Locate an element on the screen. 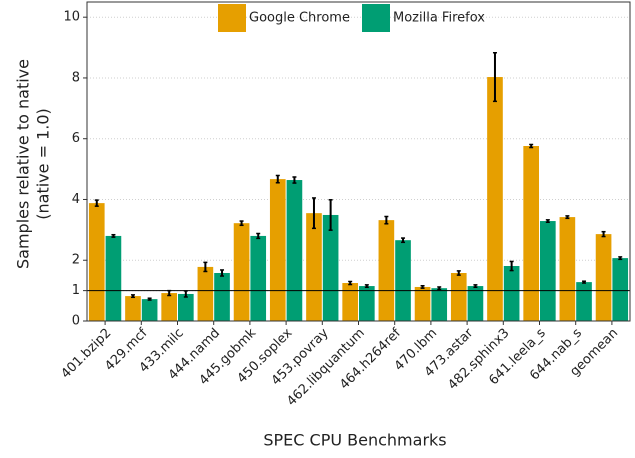 This screenshot has height=458, width=635. y-tick-label: 0 is located at coordinates (76, 321).